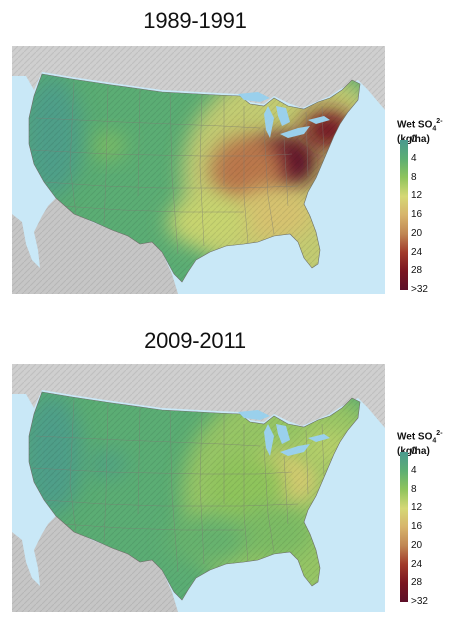  I want to click on legend-1989-1991: Wet SO42- (kg/ha) 0 4 8 12 16 20 24 28 >32, so click(423, 205).